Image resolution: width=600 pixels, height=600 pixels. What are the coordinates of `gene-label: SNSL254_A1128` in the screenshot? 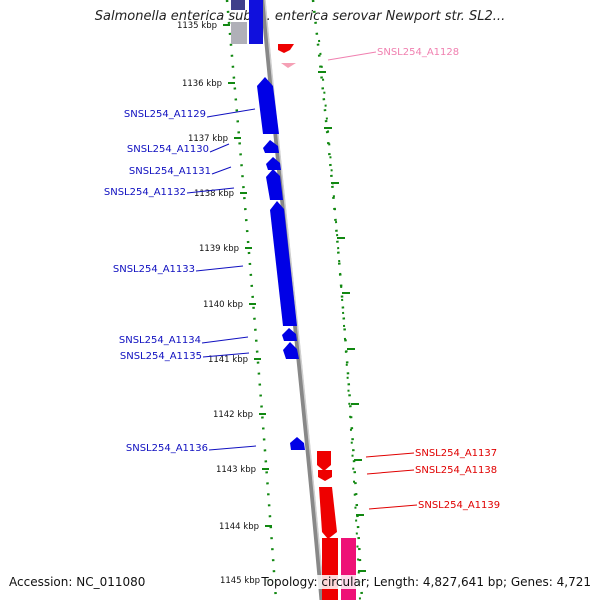 It's located at (418, 52).